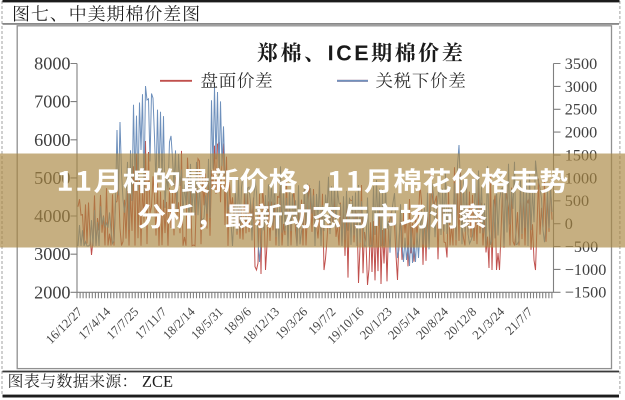 Image resolution: width=625 pixels, height=400 pixels. Describe the element at coordinates (52, 64) in the screenshot. I see `svg-text: 8000` at that location.